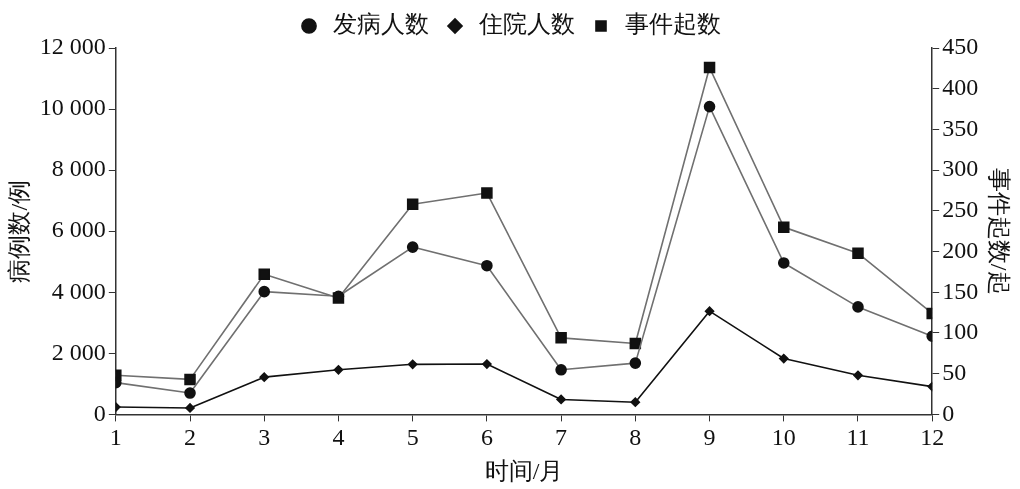  I want to click on y2-tick-label: 350, so click(960, 127).